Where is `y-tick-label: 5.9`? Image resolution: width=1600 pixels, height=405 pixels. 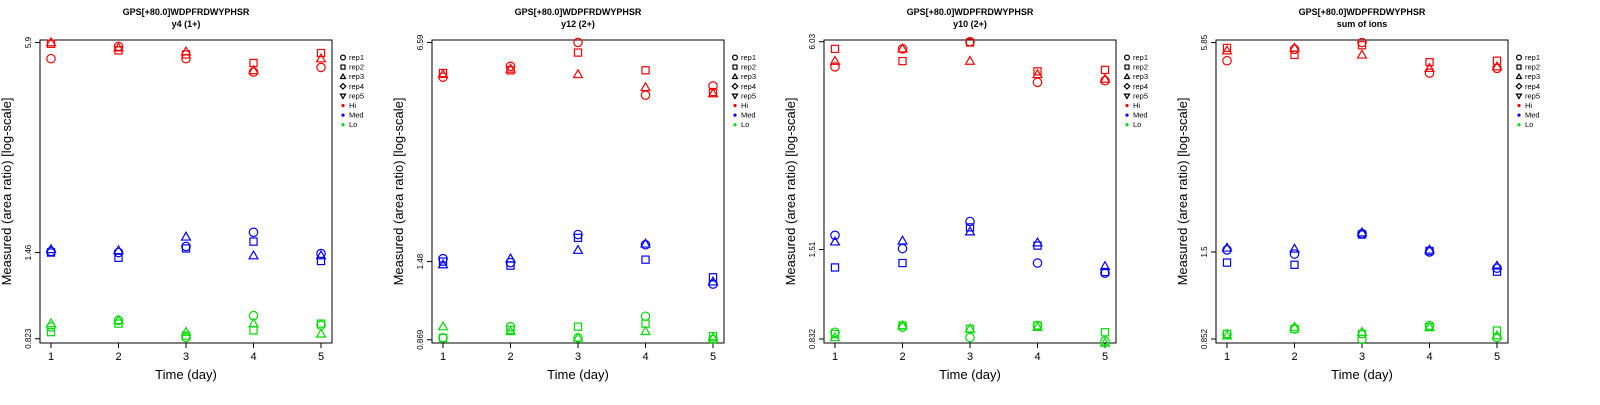
y-tick-label: 5.9 is located at coordinates (28, 42).